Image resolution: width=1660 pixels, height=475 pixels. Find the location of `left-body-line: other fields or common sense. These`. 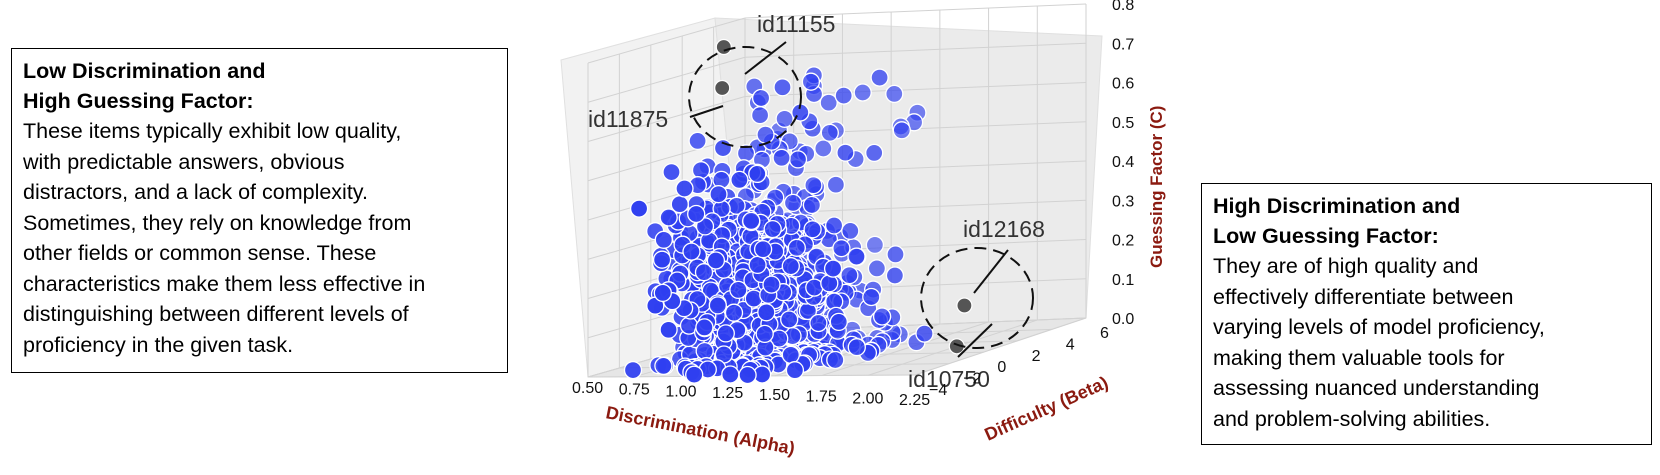

left-body-line: other fields or common sense. These is located at coordinates (200, 253).